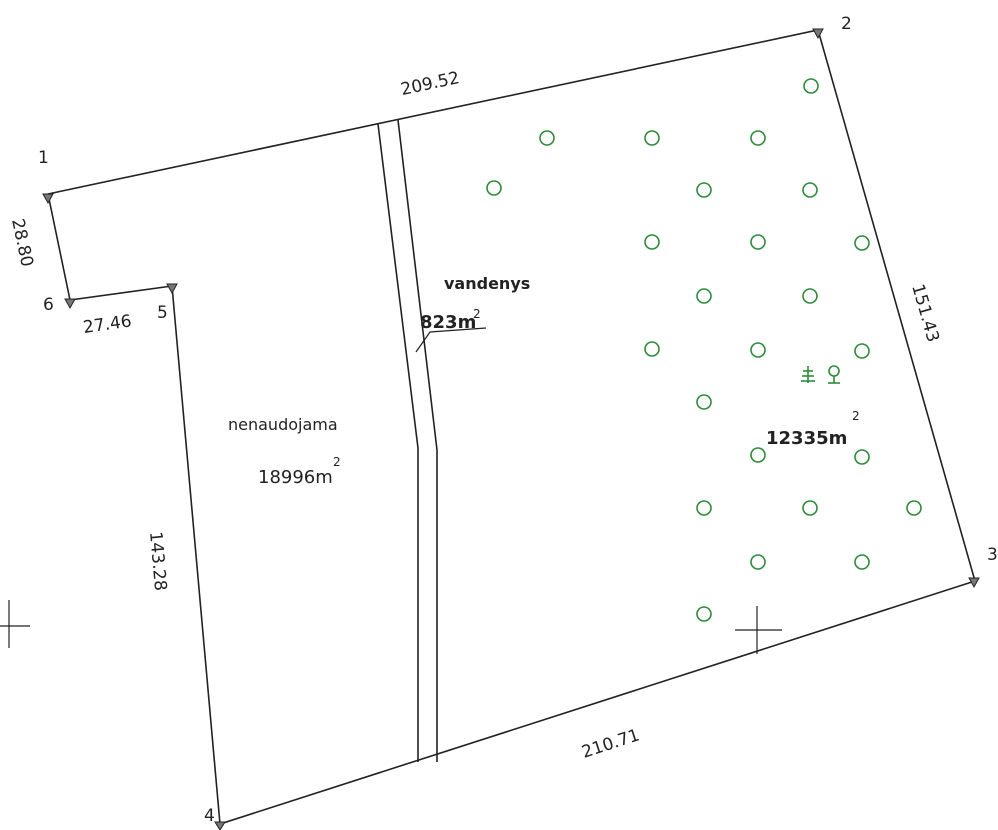  What do you see at coordinates (834, 374) in the screenshot?
I see `deciduous-icon` at bounding box center [834, 374].